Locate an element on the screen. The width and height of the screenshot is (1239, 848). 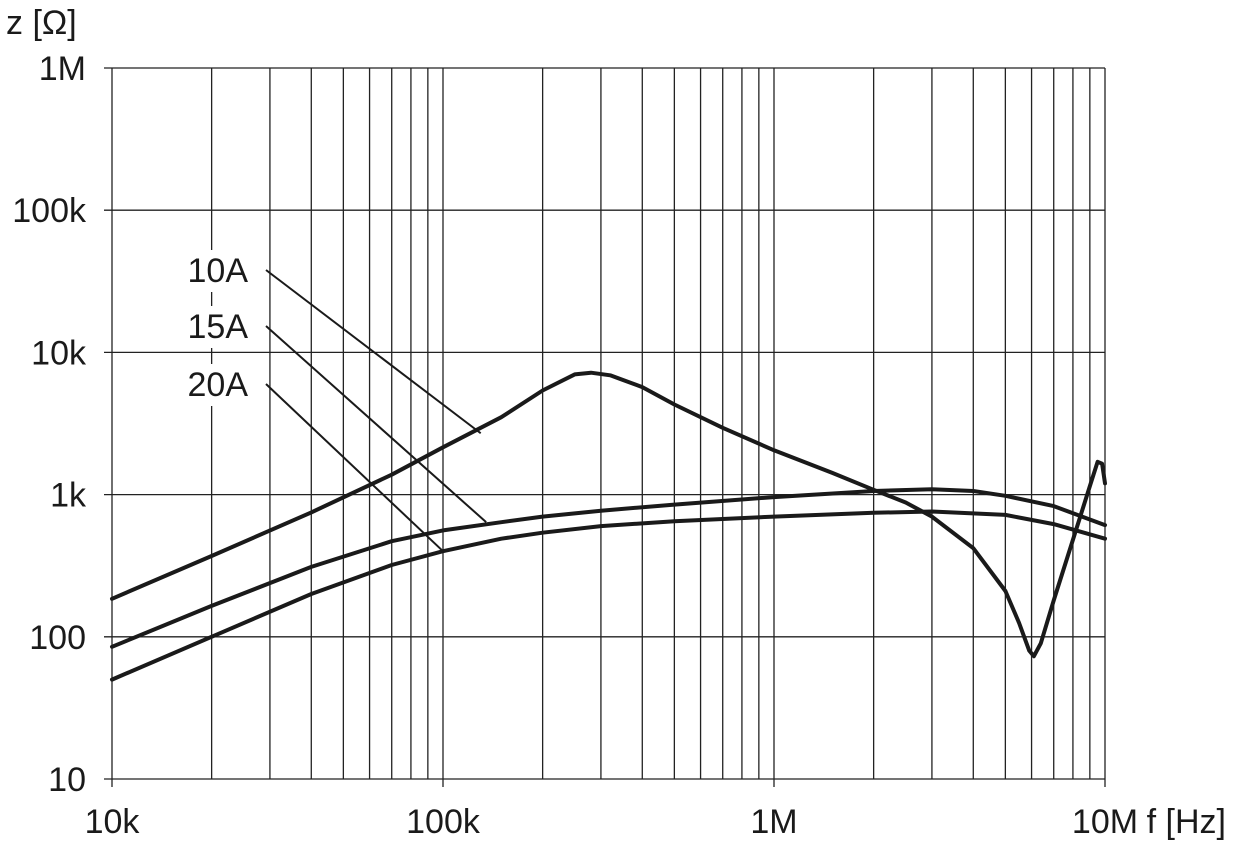
x-tick-label: 10M is located at coordinates (1105, 822).